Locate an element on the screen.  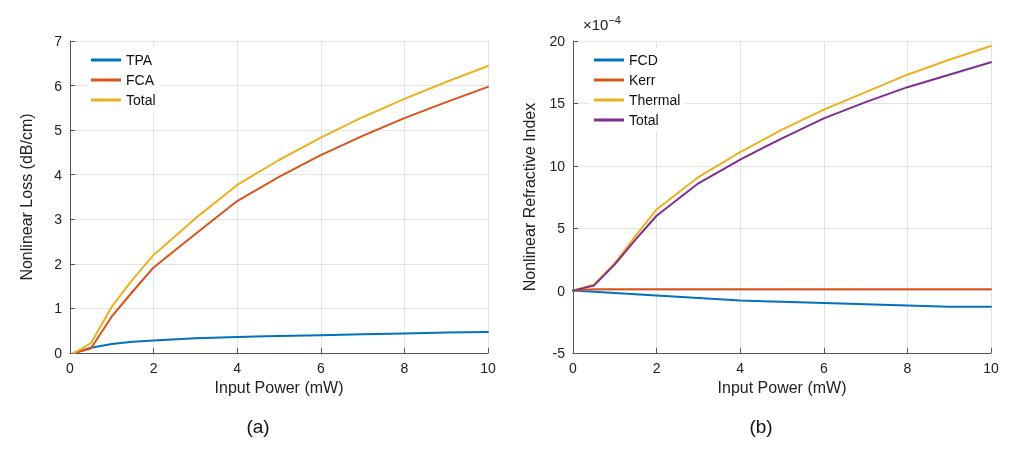
y-tick-label: 1 is located at coordinates (58, 308).